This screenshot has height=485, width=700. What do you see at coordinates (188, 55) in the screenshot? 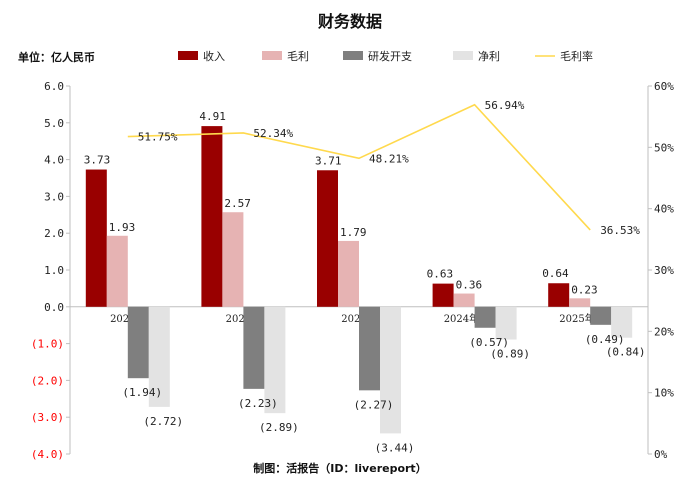
I see `legend-swatch-收入` at bounding box center [188, 55].